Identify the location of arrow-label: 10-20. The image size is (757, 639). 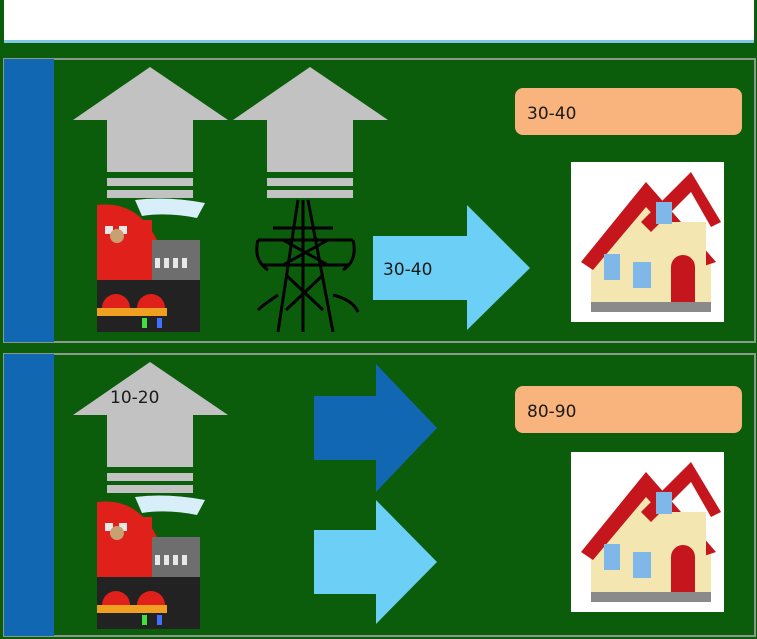
(134, 398).